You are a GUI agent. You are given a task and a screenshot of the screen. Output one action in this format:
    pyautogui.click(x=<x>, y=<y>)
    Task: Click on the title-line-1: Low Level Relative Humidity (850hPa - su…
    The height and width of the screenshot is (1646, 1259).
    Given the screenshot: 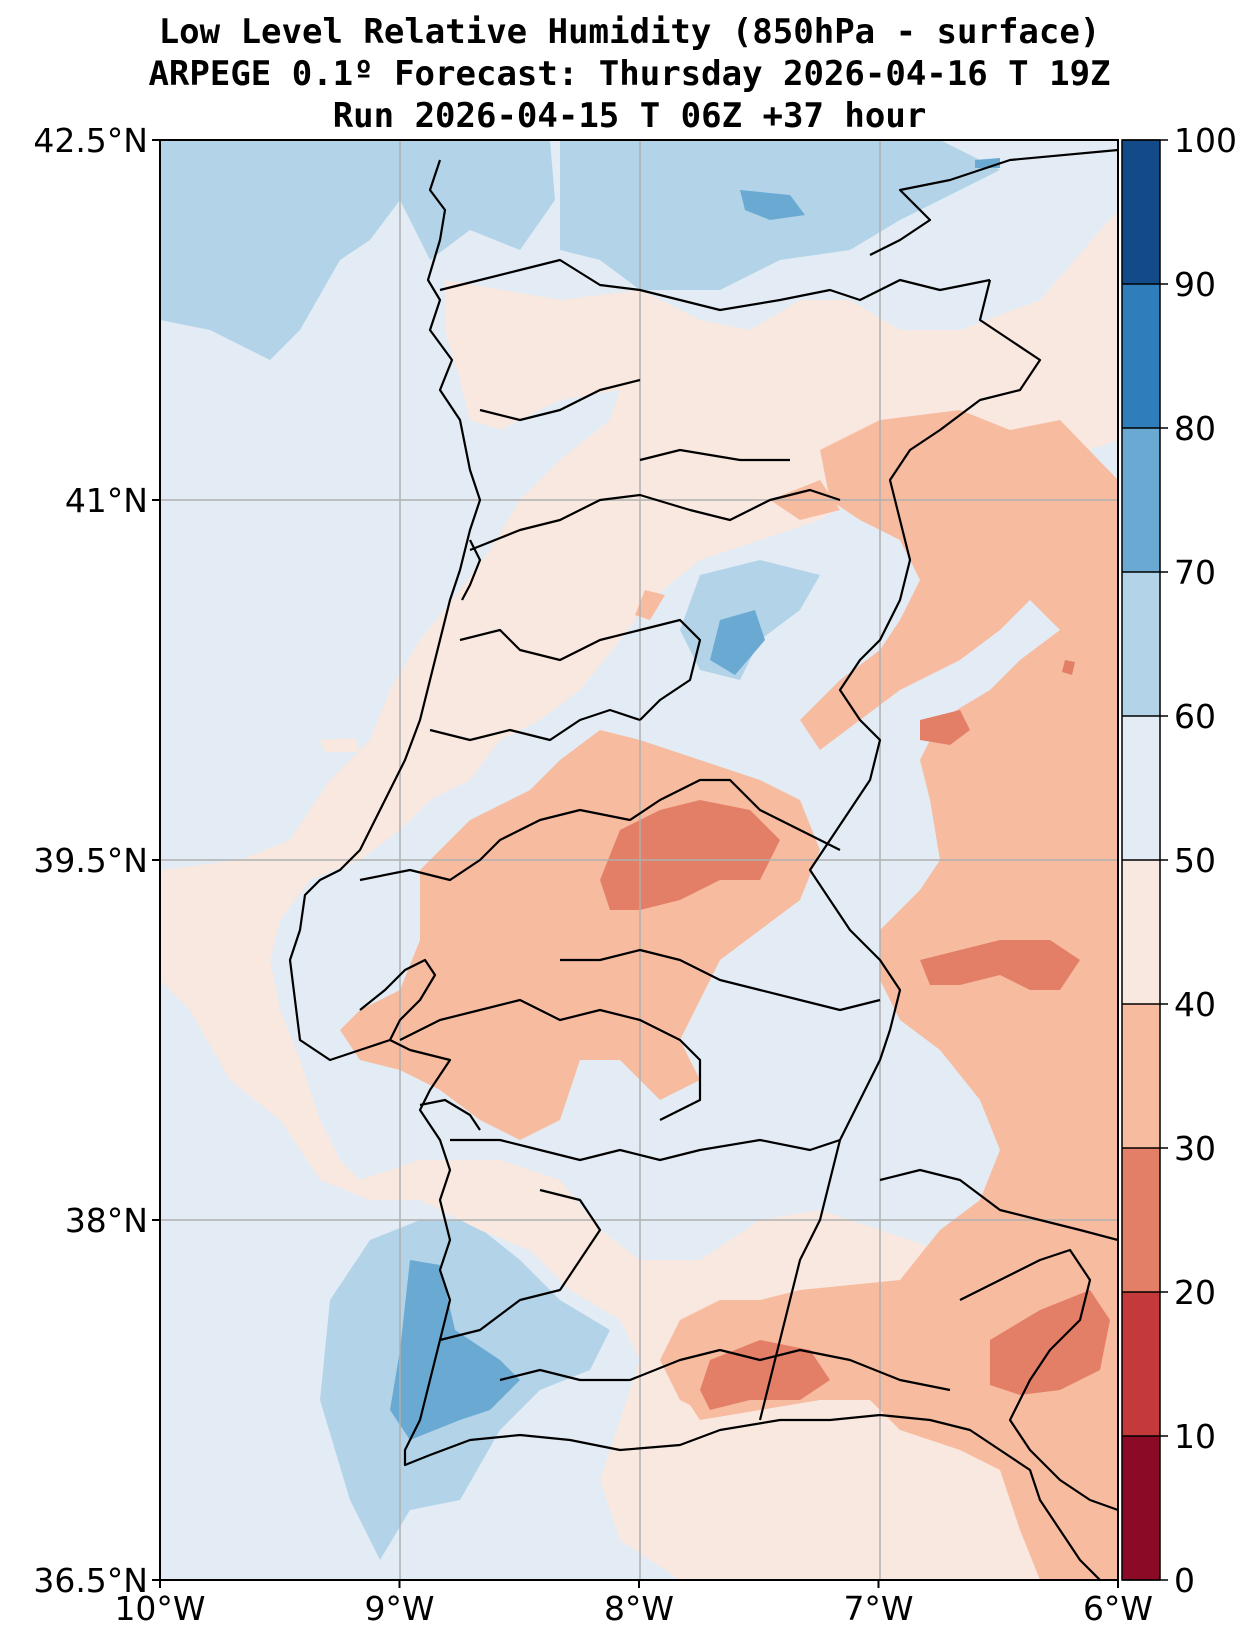 What is the action you would take?
    pyautogui.click(x=629, y=32)
    